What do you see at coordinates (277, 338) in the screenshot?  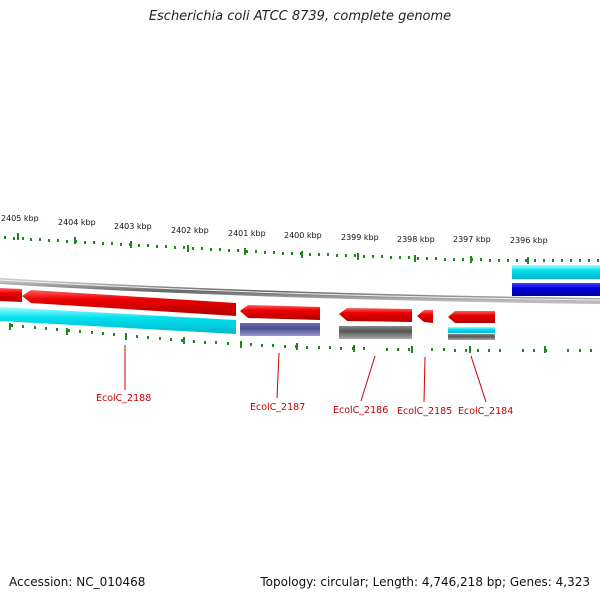 I see `inner-major-ticks` at bounding box center [277, 338].